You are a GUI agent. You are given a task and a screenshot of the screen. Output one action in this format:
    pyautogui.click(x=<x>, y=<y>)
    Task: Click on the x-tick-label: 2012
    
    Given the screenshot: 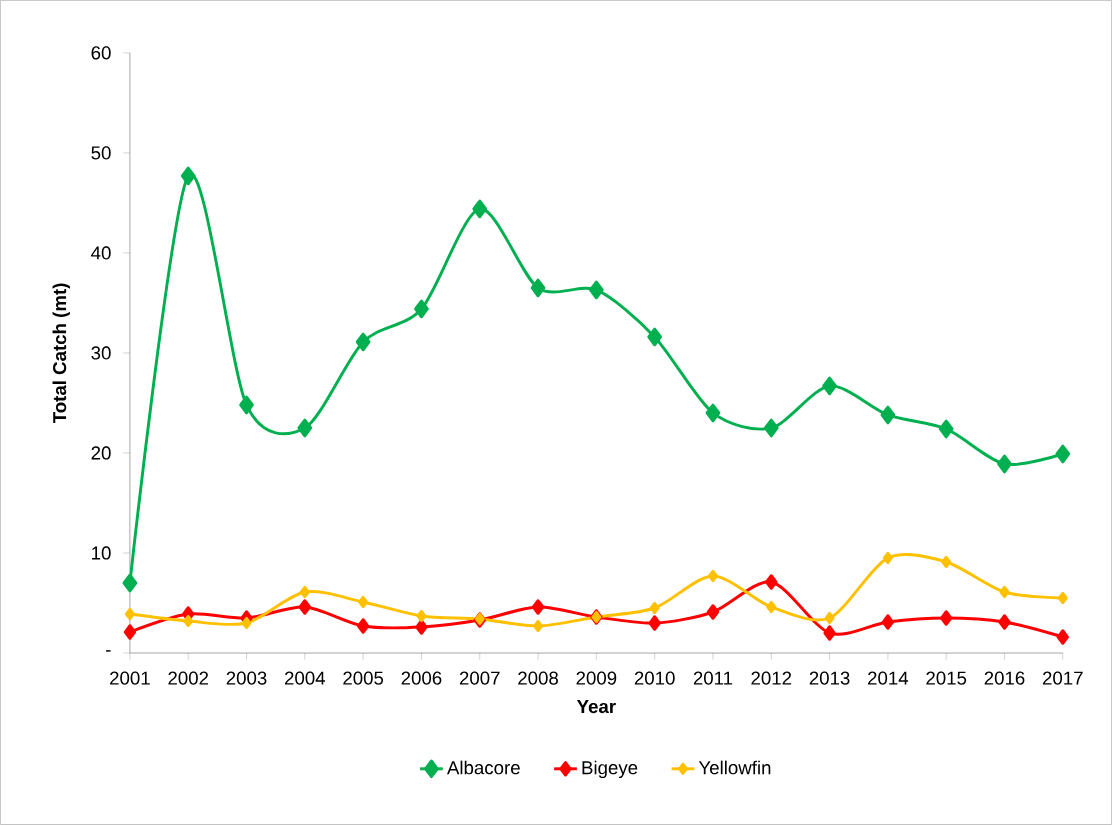 What is the action you would take?
    pyautogui.click(x=771, y=678)
    